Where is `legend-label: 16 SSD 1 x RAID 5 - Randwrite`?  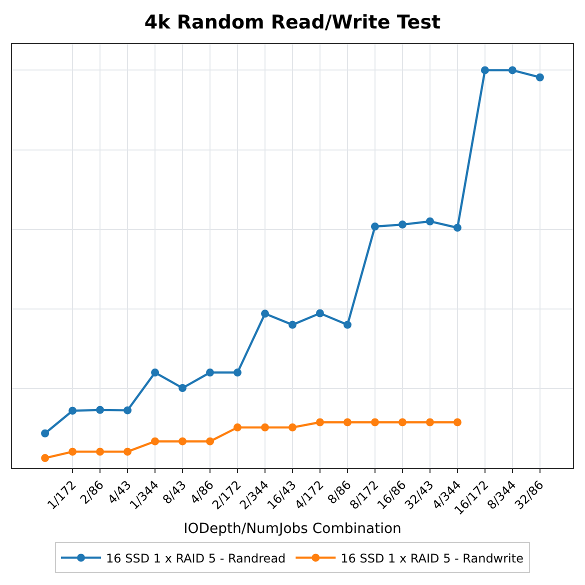 legend-label: 16 SSD 1 x RAID 5 - Randwrite is located at coordinates (432, 558).